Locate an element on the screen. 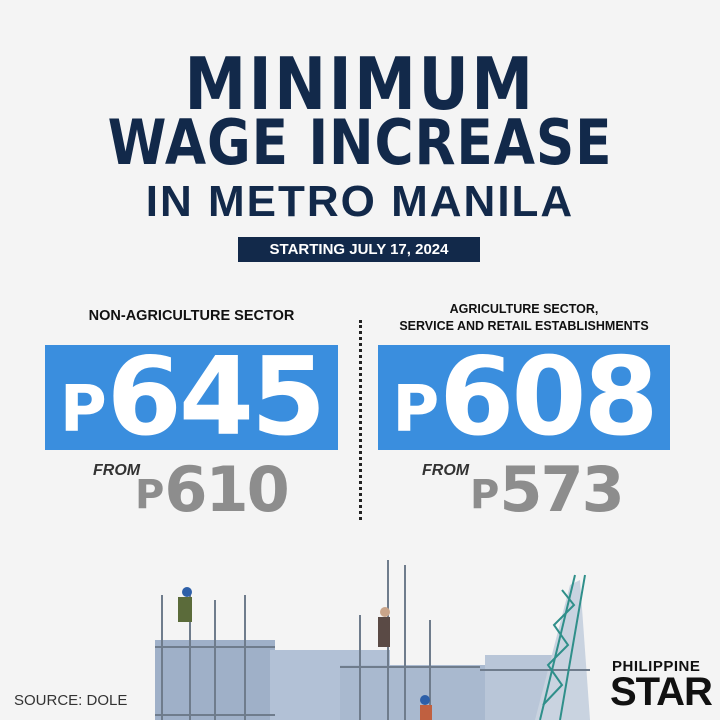 This screenshot has height=720, width=720. divider is located at coordinates (360, 420).